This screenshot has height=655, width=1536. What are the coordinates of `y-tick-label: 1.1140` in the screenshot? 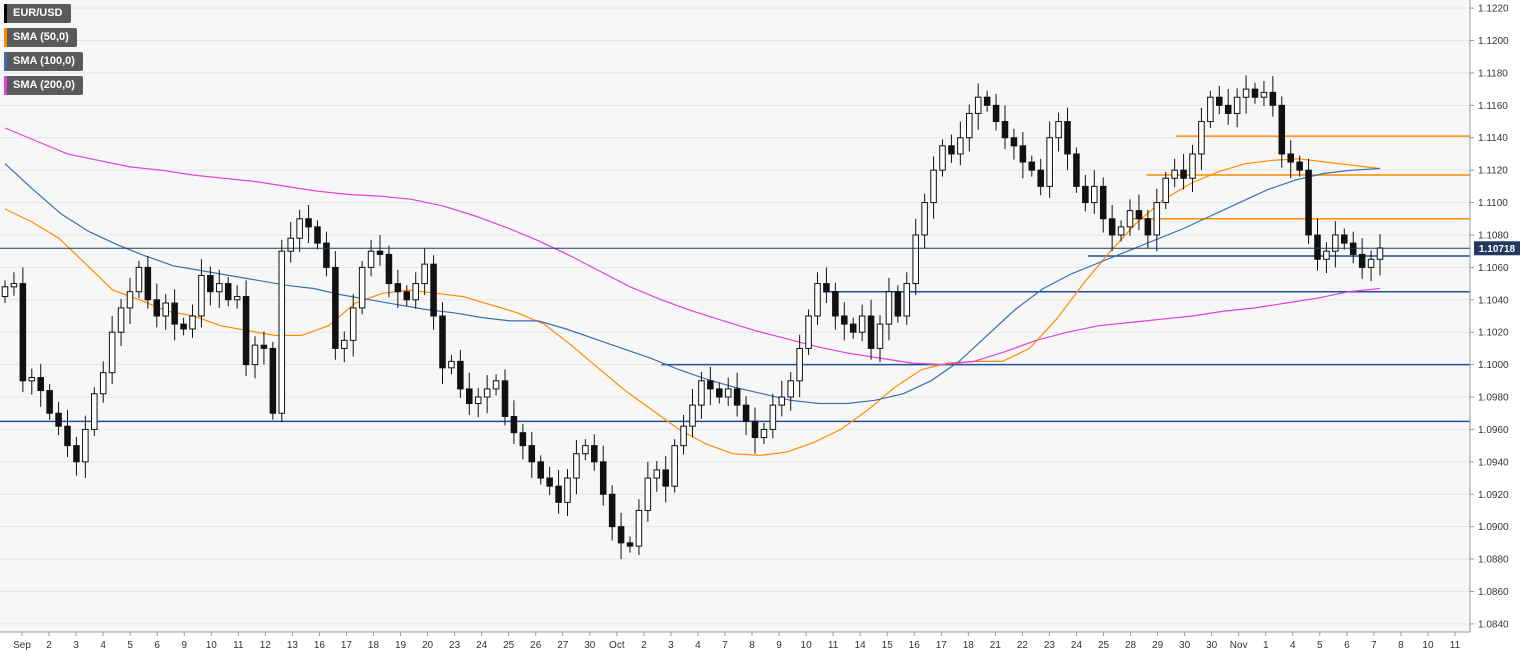 It's located at (1493, 138).